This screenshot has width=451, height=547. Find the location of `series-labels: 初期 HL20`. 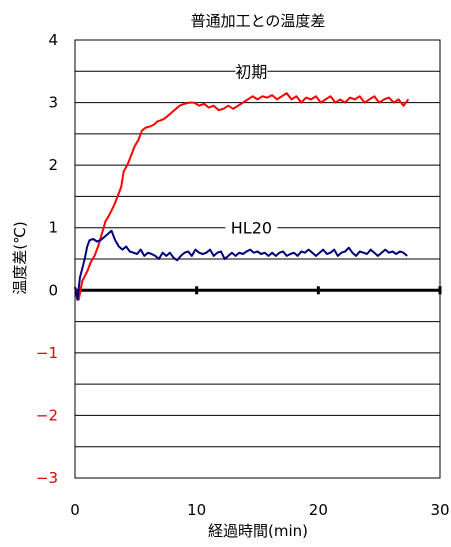

series-labels: 初期 HL20 is located at coordinates (251, 149).